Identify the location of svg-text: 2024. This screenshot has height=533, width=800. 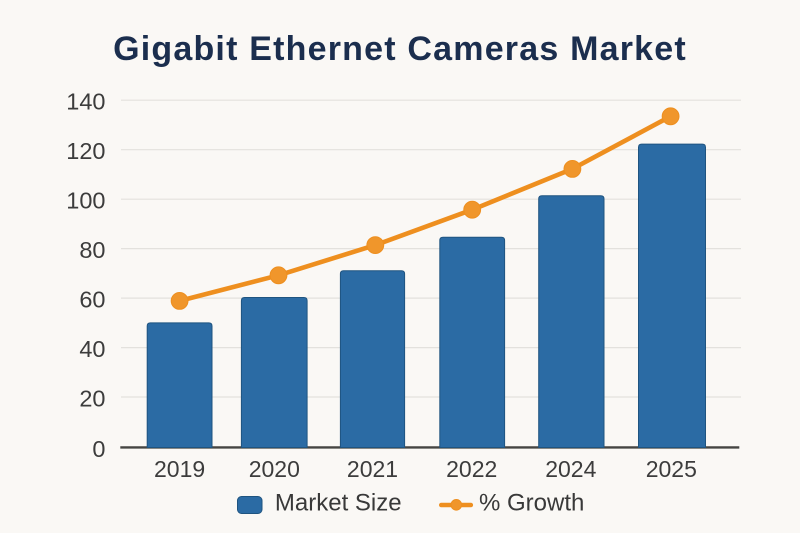
(570, 469).